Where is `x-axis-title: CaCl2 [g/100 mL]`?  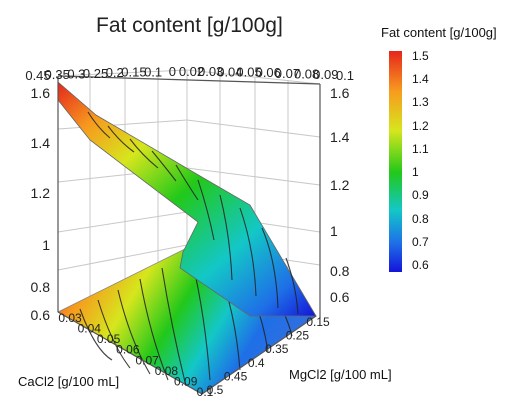 x-axis-title: CaCl2 [g/100 mL] is located at coordinates (69, 381).